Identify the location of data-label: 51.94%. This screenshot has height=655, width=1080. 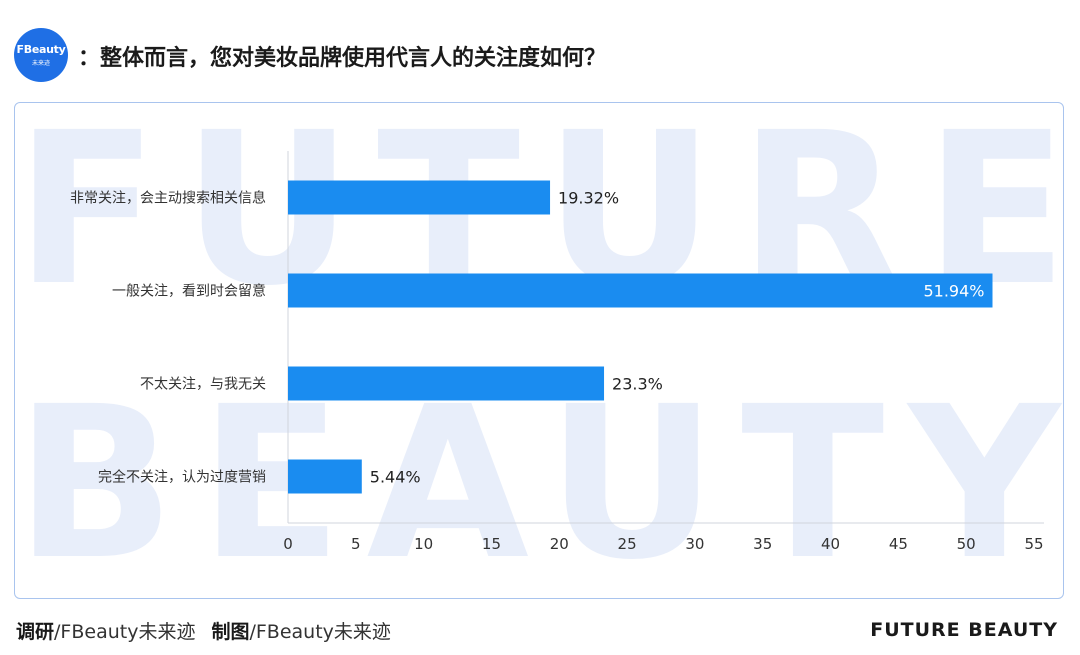
(953, 291).